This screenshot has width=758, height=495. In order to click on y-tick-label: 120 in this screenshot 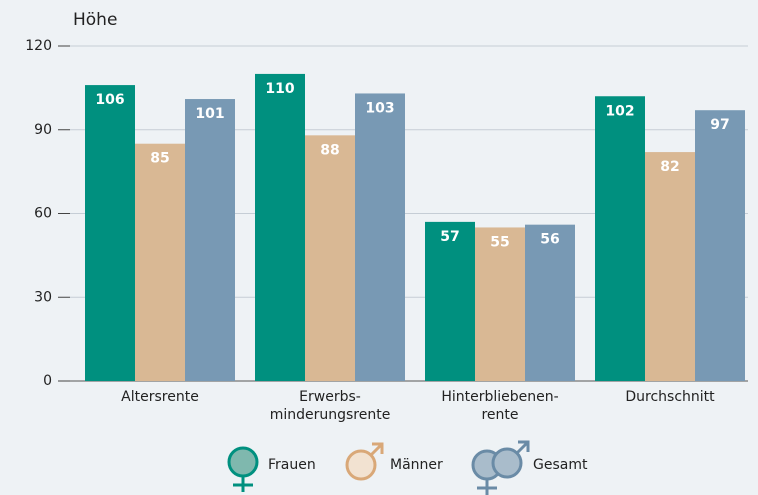, I will do `click(38, 46)`.